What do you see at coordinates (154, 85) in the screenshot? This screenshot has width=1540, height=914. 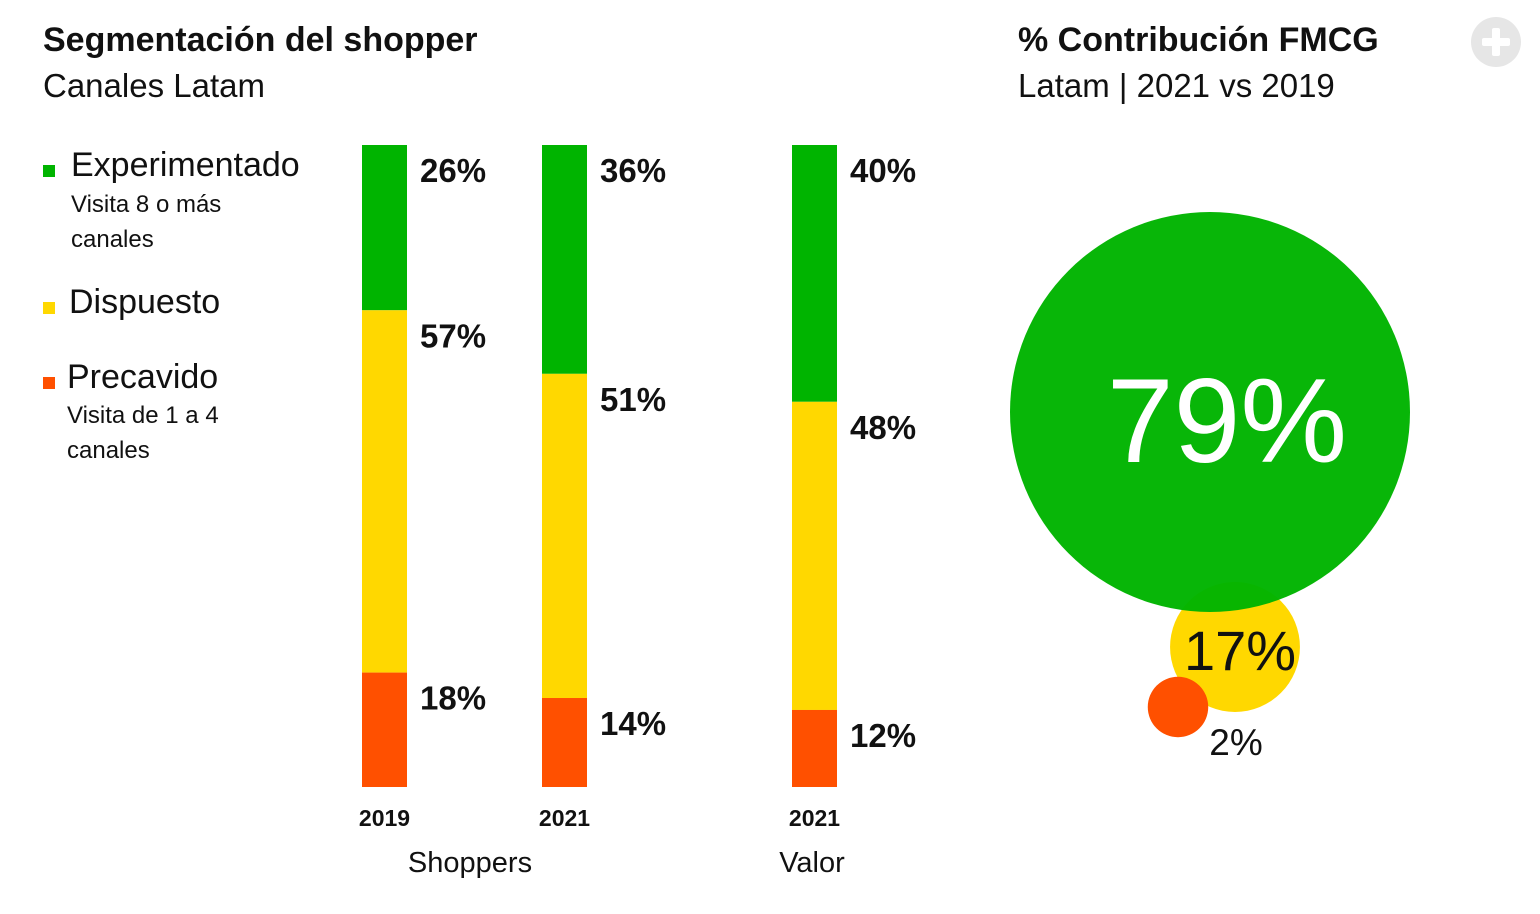 I see `chart-subtitle: Canales Latam` at bounding box center [154, 85].